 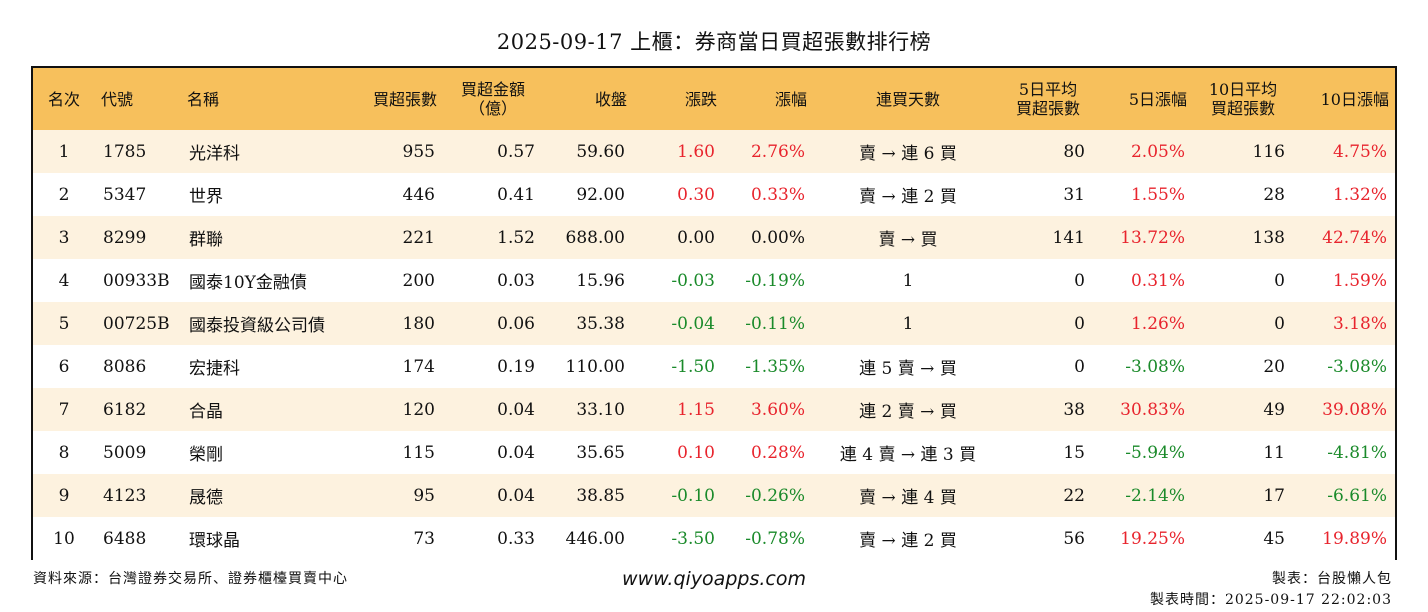 I want to click on cell-net-buy: 115, so click(x=418, y=452).